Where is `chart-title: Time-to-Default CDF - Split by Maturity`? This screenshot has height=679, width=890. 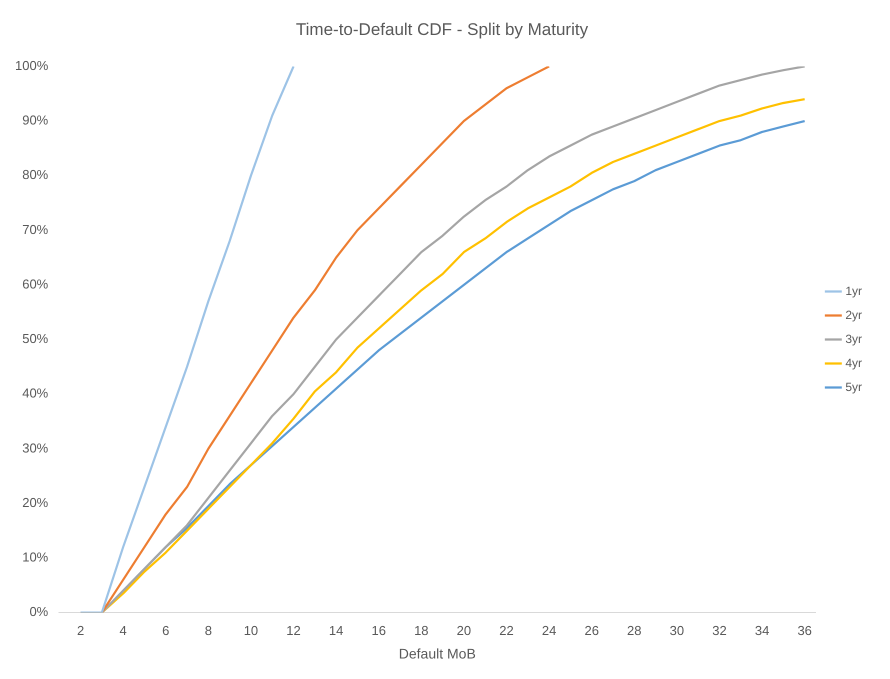 chart-title: Time-to-Default CDF - Split by Maturity is located at coordinates (442, 29).